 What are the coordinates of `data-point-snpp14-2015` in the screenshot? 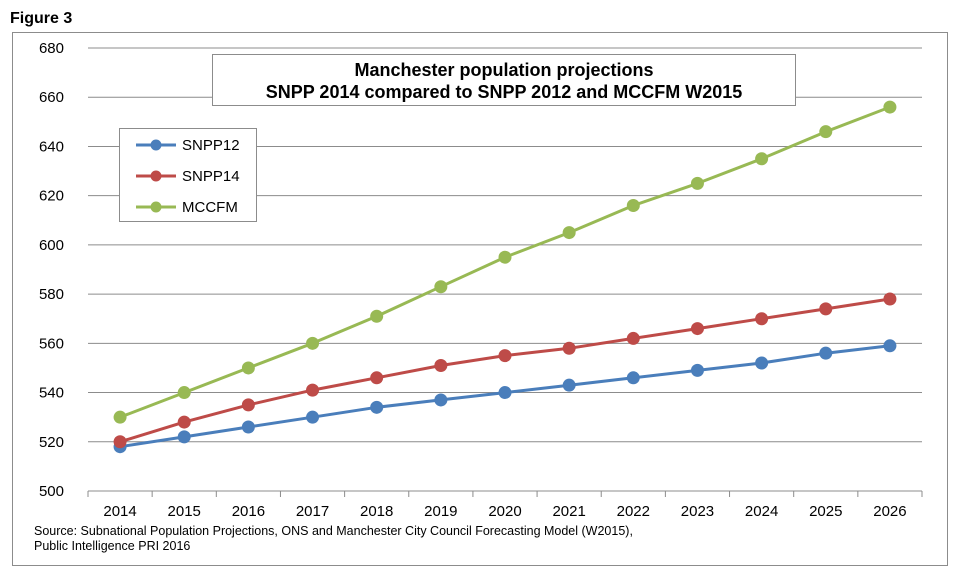 It's located at (184, 422).